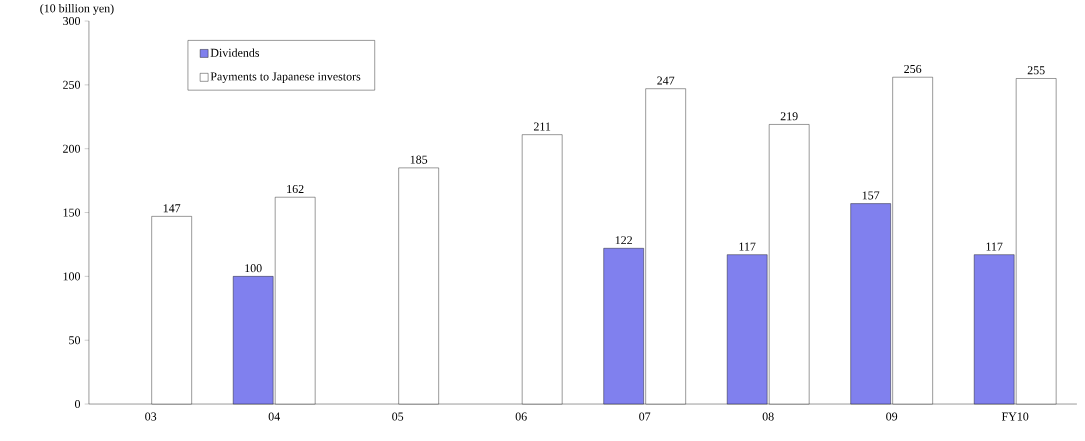  What do you see at coordinates (521, 416) in the screenshot?
I see `x-tick-label: 06` at bounding box center [521, 416].